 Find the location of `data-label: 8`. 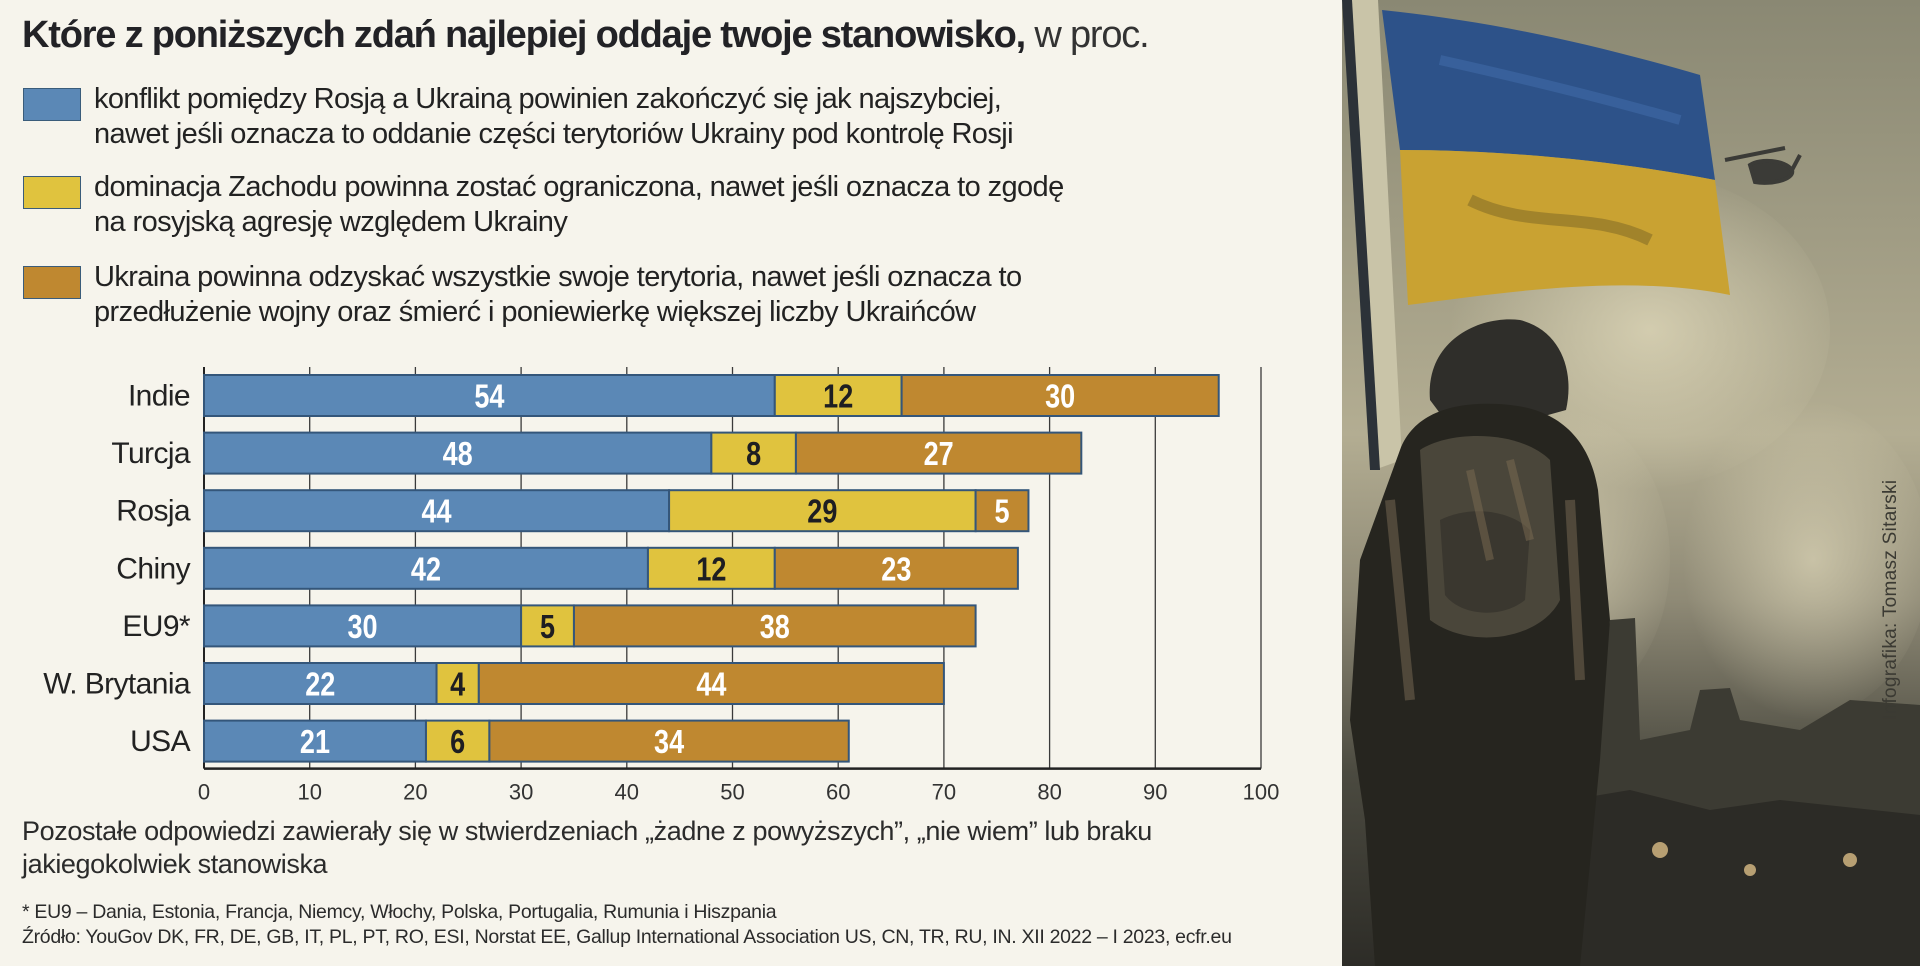

data-label: 8 is located at coordinates (753, 455).